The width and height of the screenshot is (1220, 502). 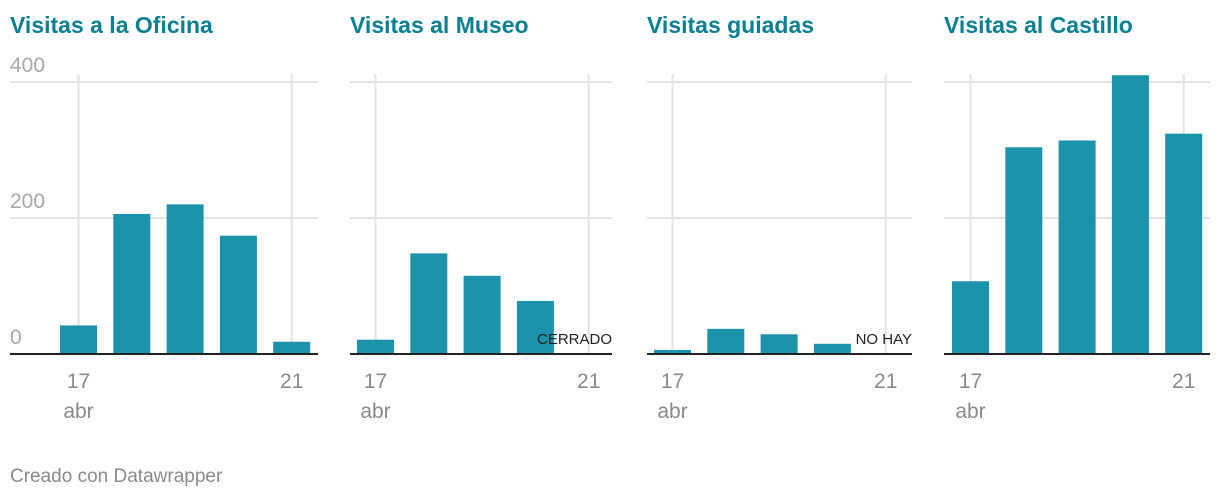 I want to click on chart-title: Visitas guiadas, so click(x=730, y=25).